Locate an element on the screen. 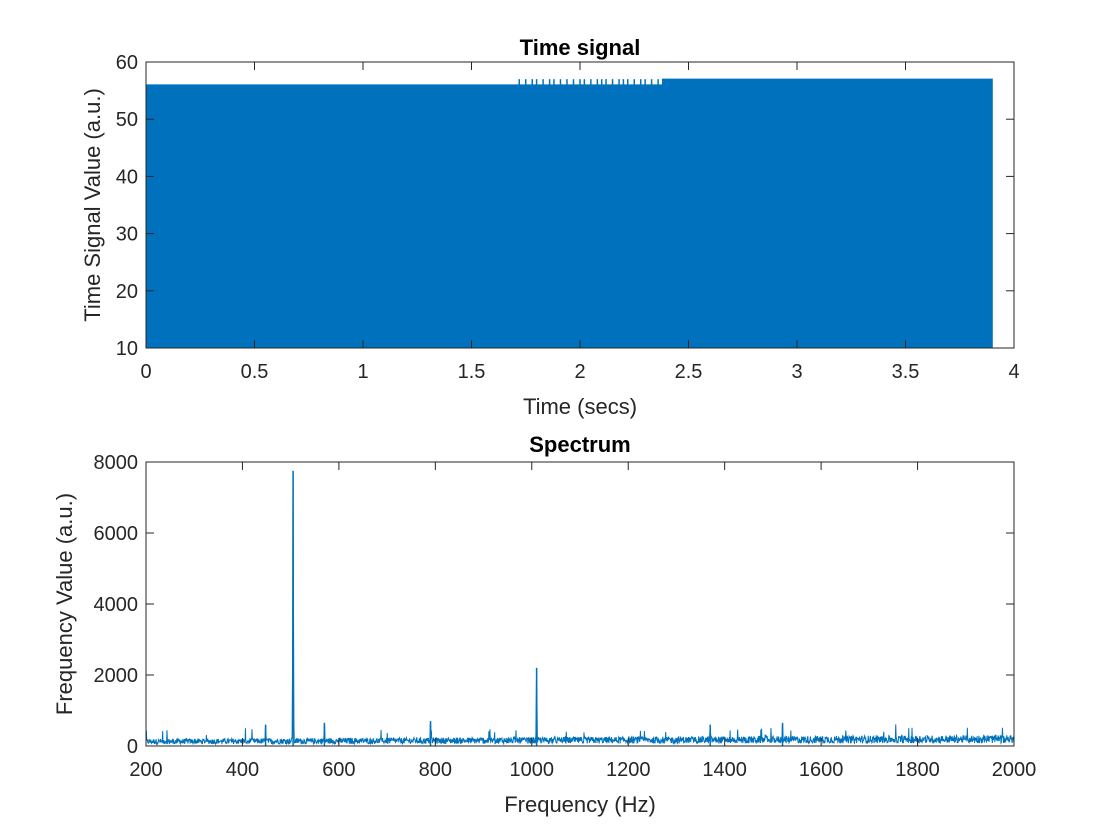 The width and height of the screenshot is (1120, 840). time-signal-ytick-label: 10 is located at coordinates (127, 349).